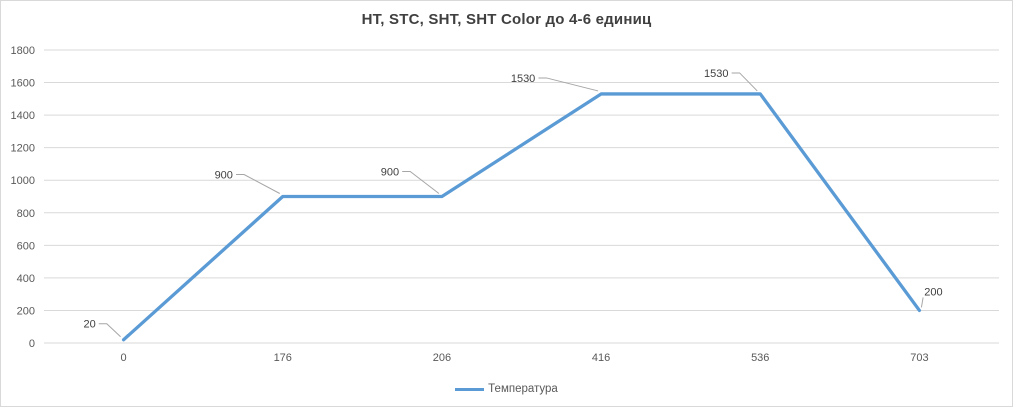 The height and width of the screenshot is (407, 1013). I want to click on y-axis-tick-label: 400, so click(26, 279).